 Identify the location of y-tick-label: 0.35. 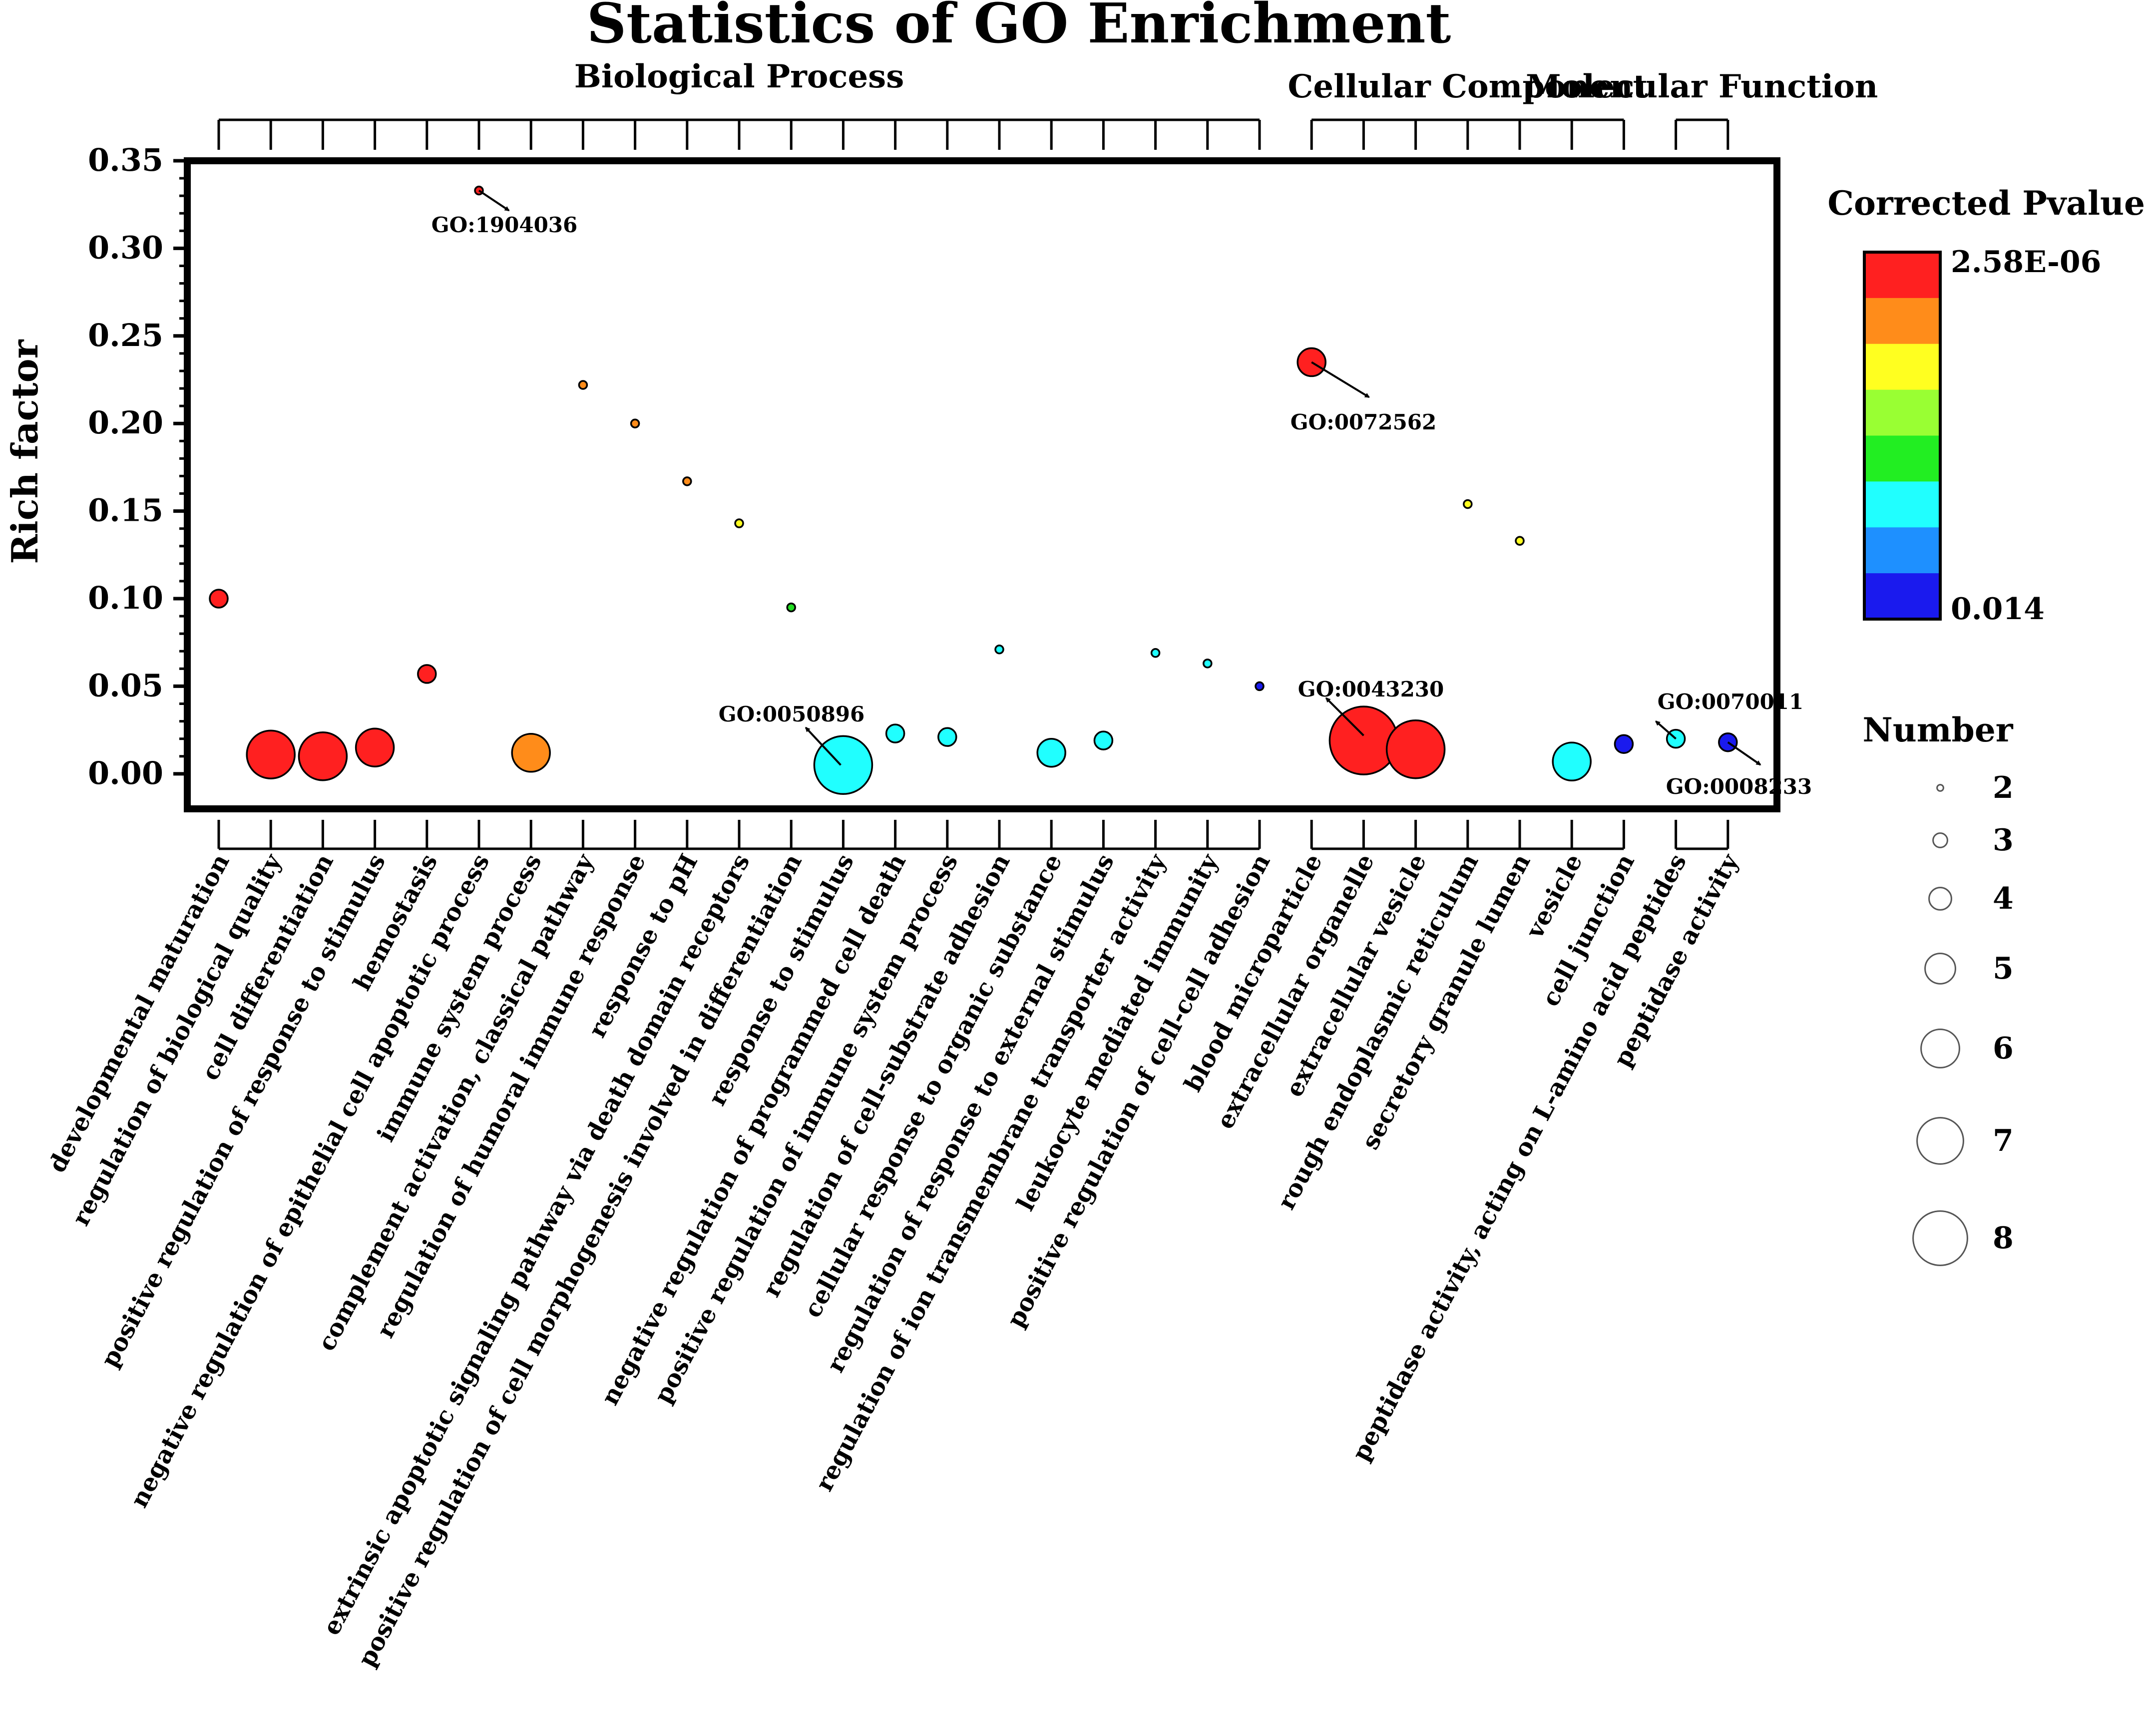
(125, 160).